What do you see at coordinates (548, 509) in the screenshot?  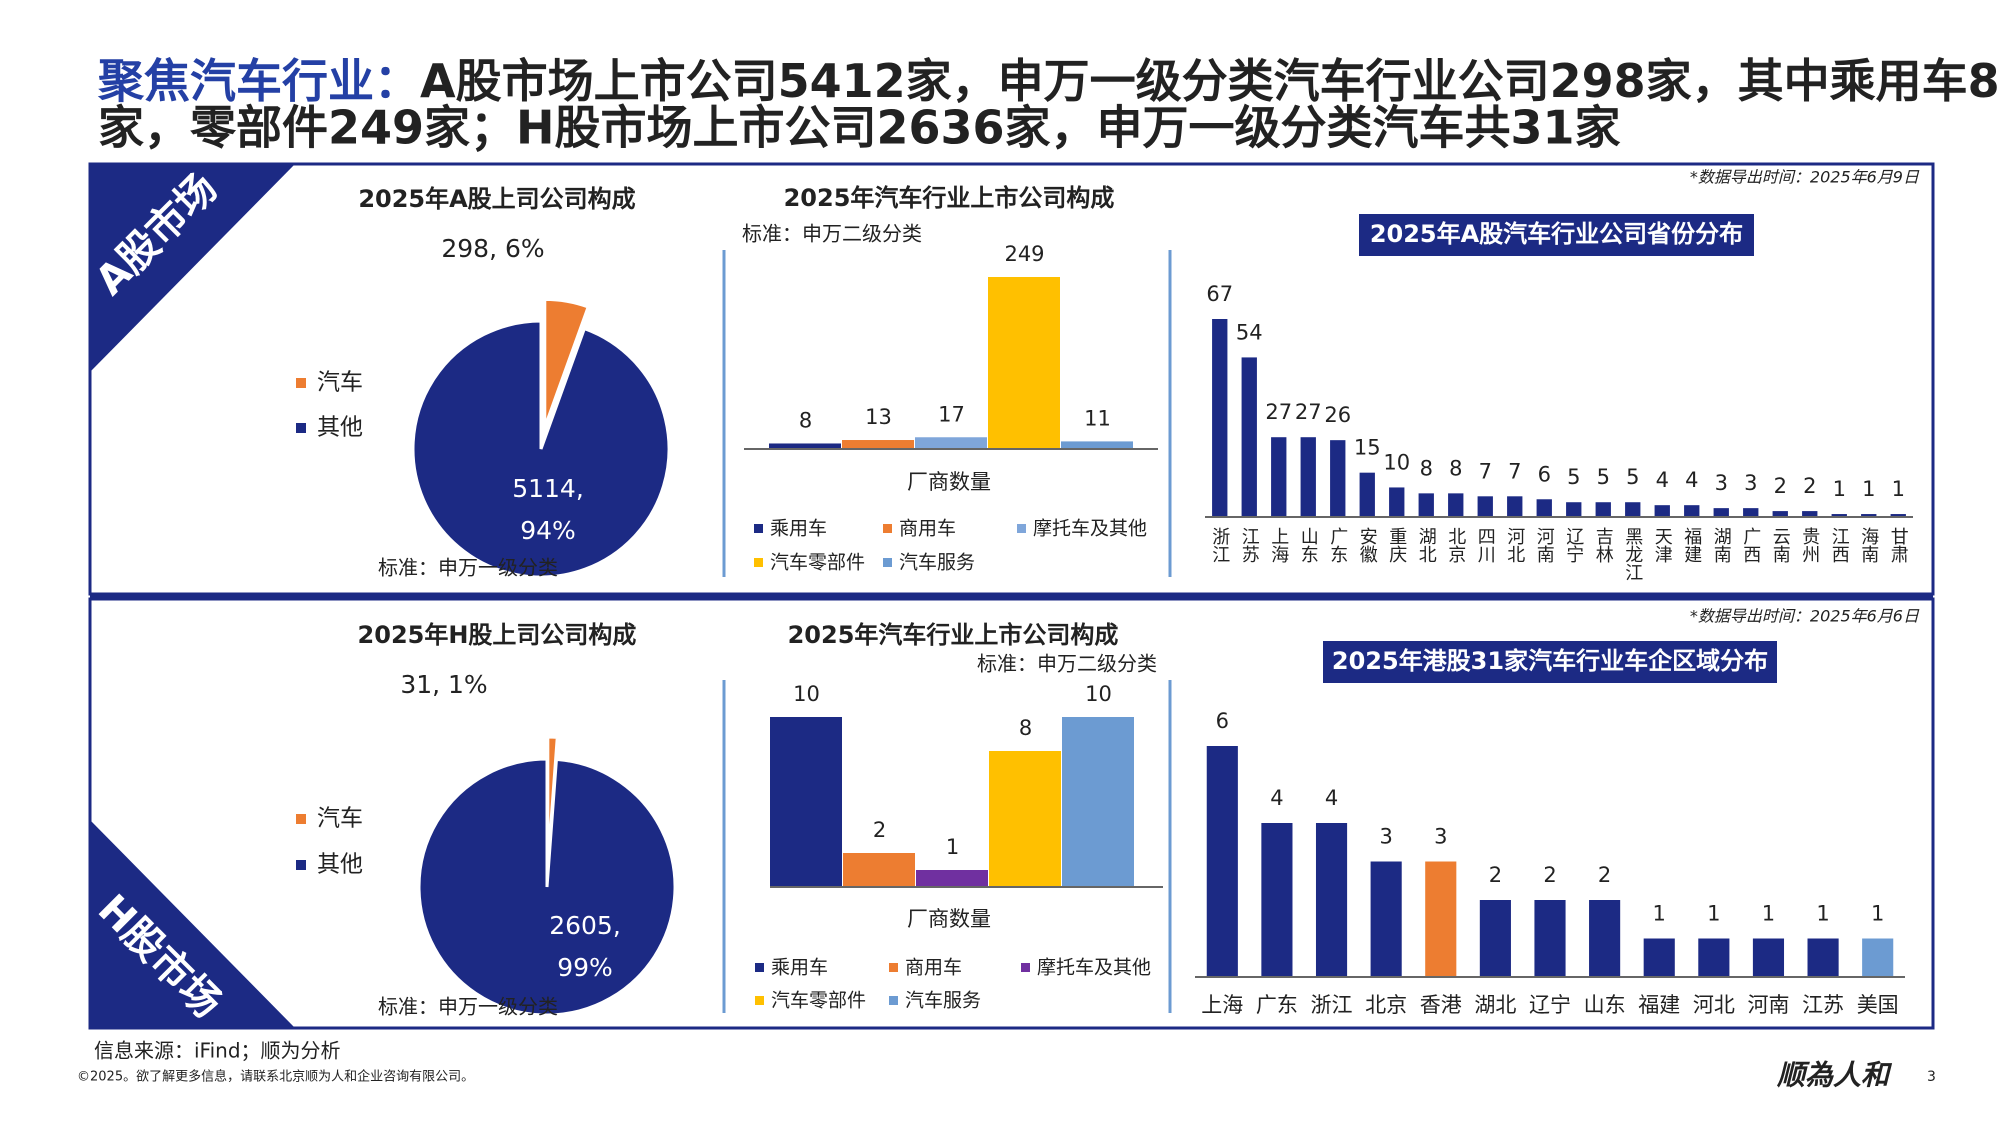 I see `pie-label: 5114, 94%` at bounding box center [548, 509].